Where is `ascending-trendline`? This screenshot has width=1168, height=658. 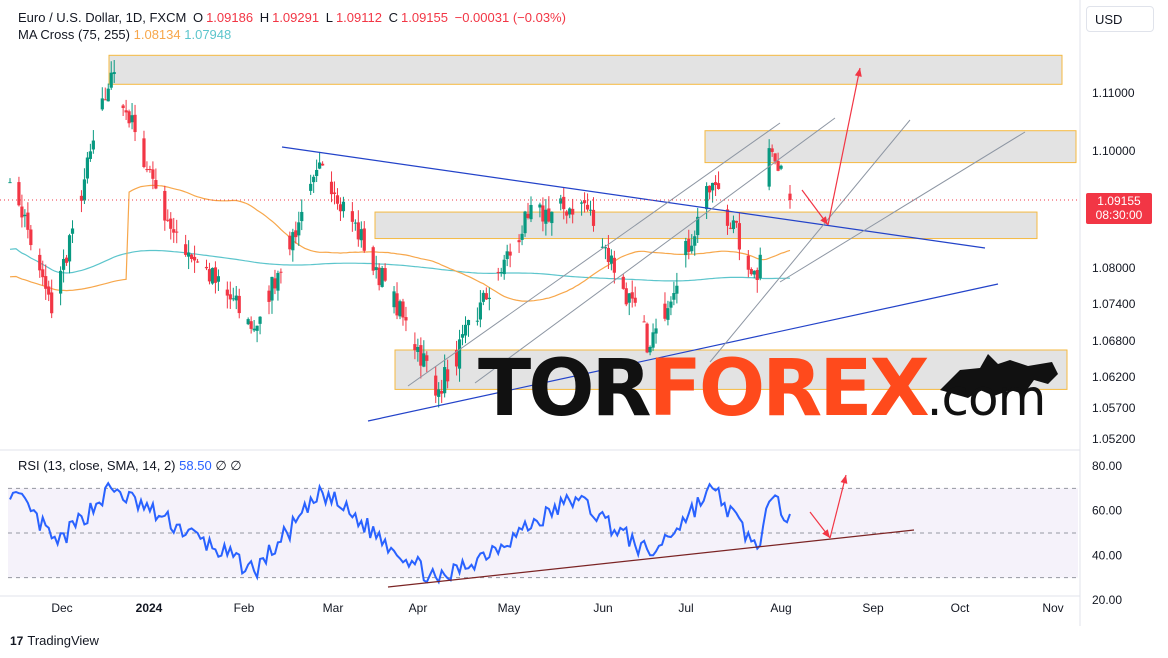 ascending-trendline is located at coordinates (683, 352).